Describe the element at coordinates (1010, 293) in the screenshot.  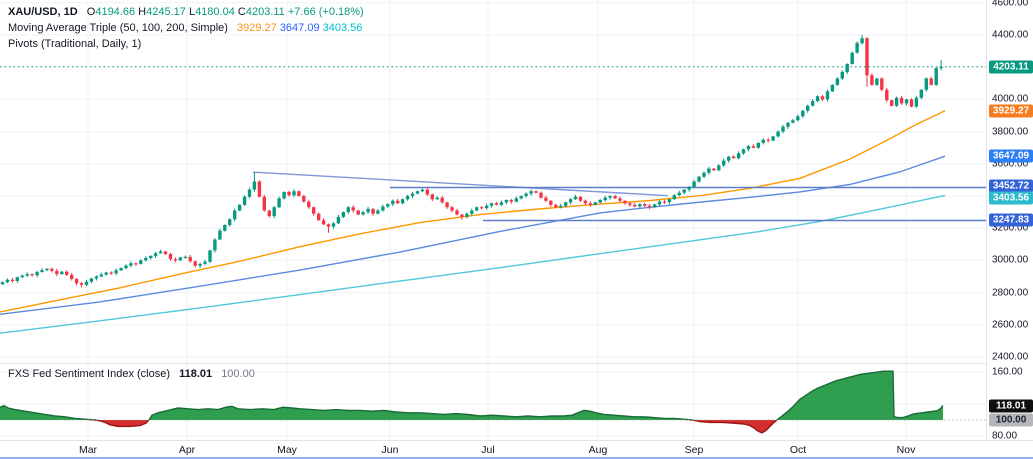
I see `price-tick: 2800.00` at that location.